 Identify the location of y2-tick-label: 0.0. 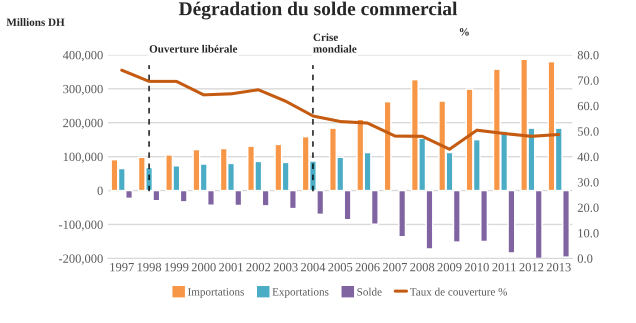
(585, 258).